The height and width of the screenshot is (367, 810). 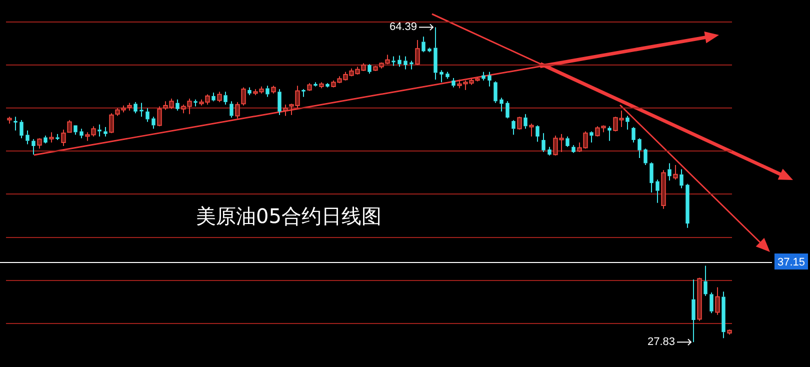 I want to click on annotation: 64.39, so click(x=403, y=27).